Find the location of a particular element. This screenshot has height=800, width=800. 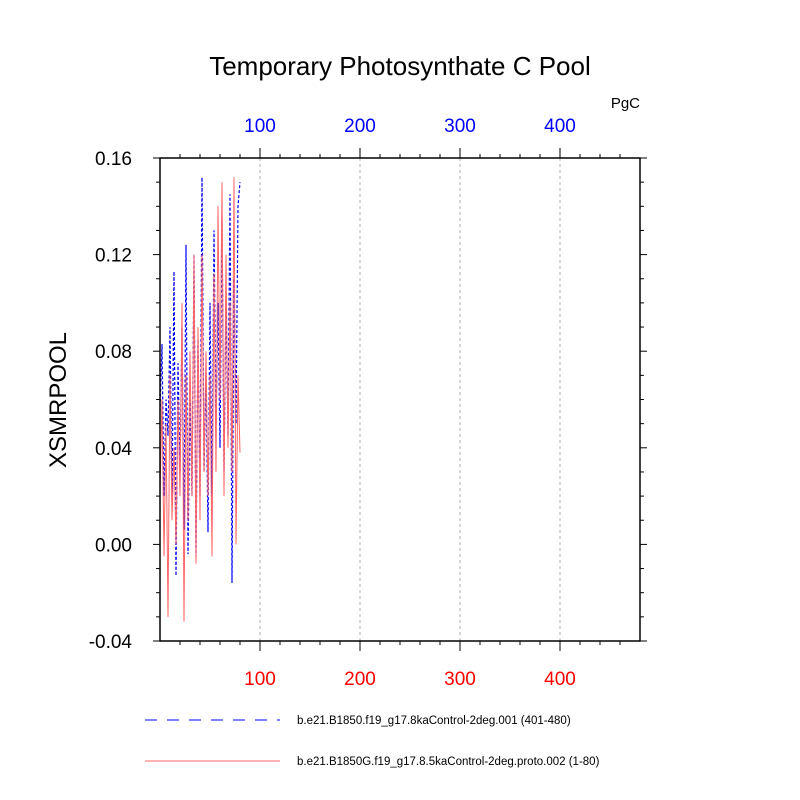

x-tick-label-top: 200 is located at coordinates (360, 126).